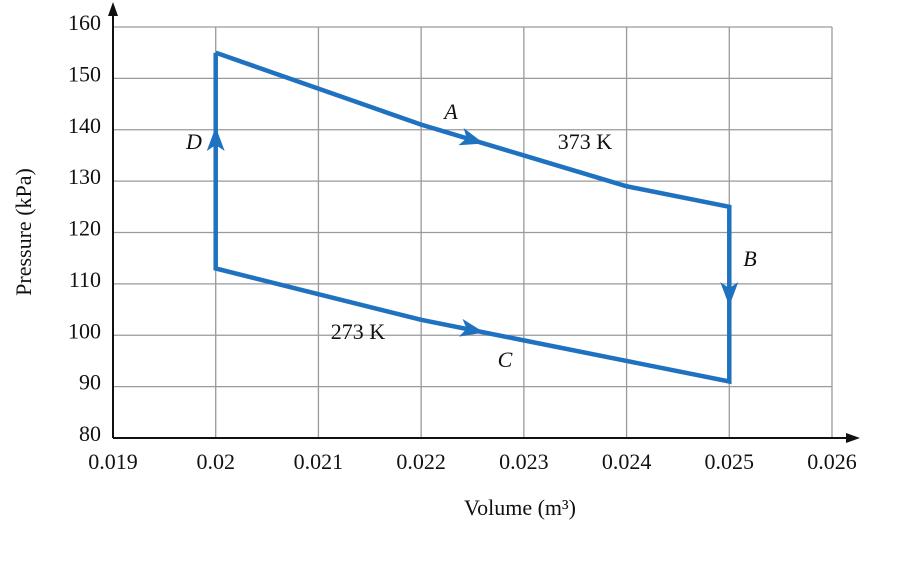  What do you see at coordinates (505, 359) in the screenshot?
I see `annotation: C` at bounding box center [505, 359].